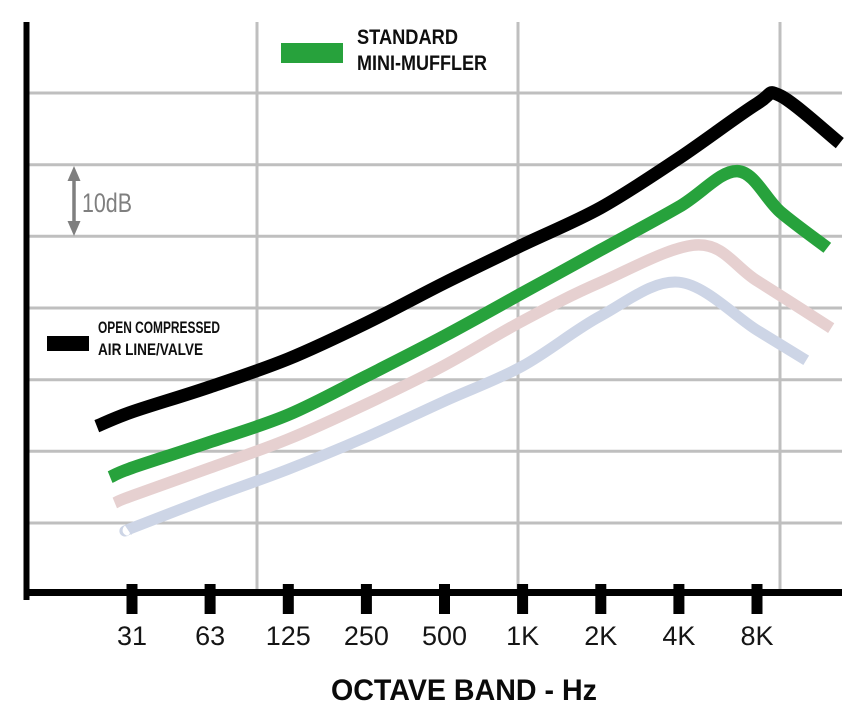 This screenshot has height=720, width=860. What do you see at coordinates (522, 636) in the screenshot?
I see `x-tick-label: 1K` at bounding box center [522, 636].